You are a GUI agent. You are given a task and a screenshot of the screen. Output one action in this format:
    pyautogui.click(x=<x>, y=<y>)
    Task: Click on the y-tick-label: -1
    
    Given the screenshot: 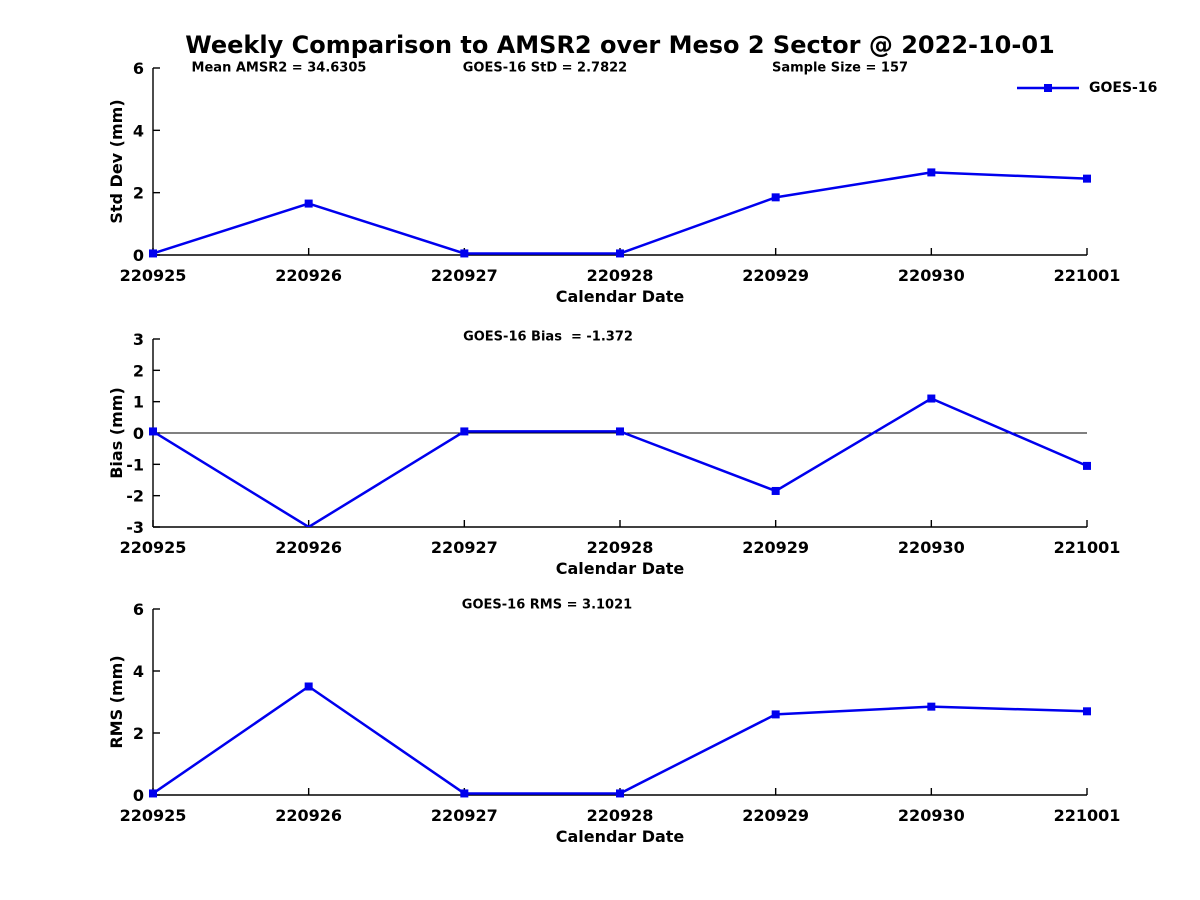 What is the action you would take?
    pyautogui.click(x=135, y=464)
    